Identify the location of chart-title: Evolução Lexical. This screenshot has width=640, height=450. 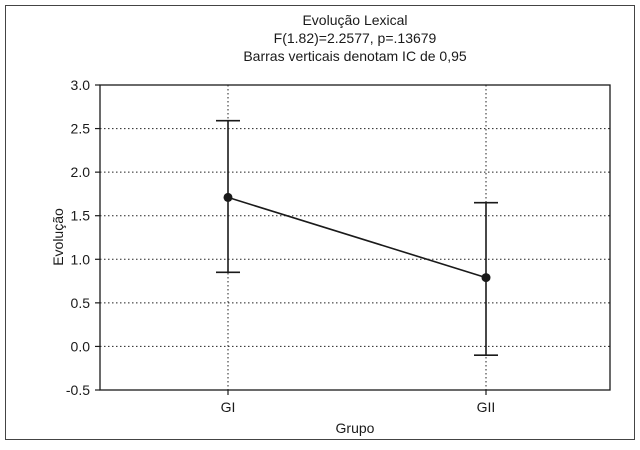
(354, 20).